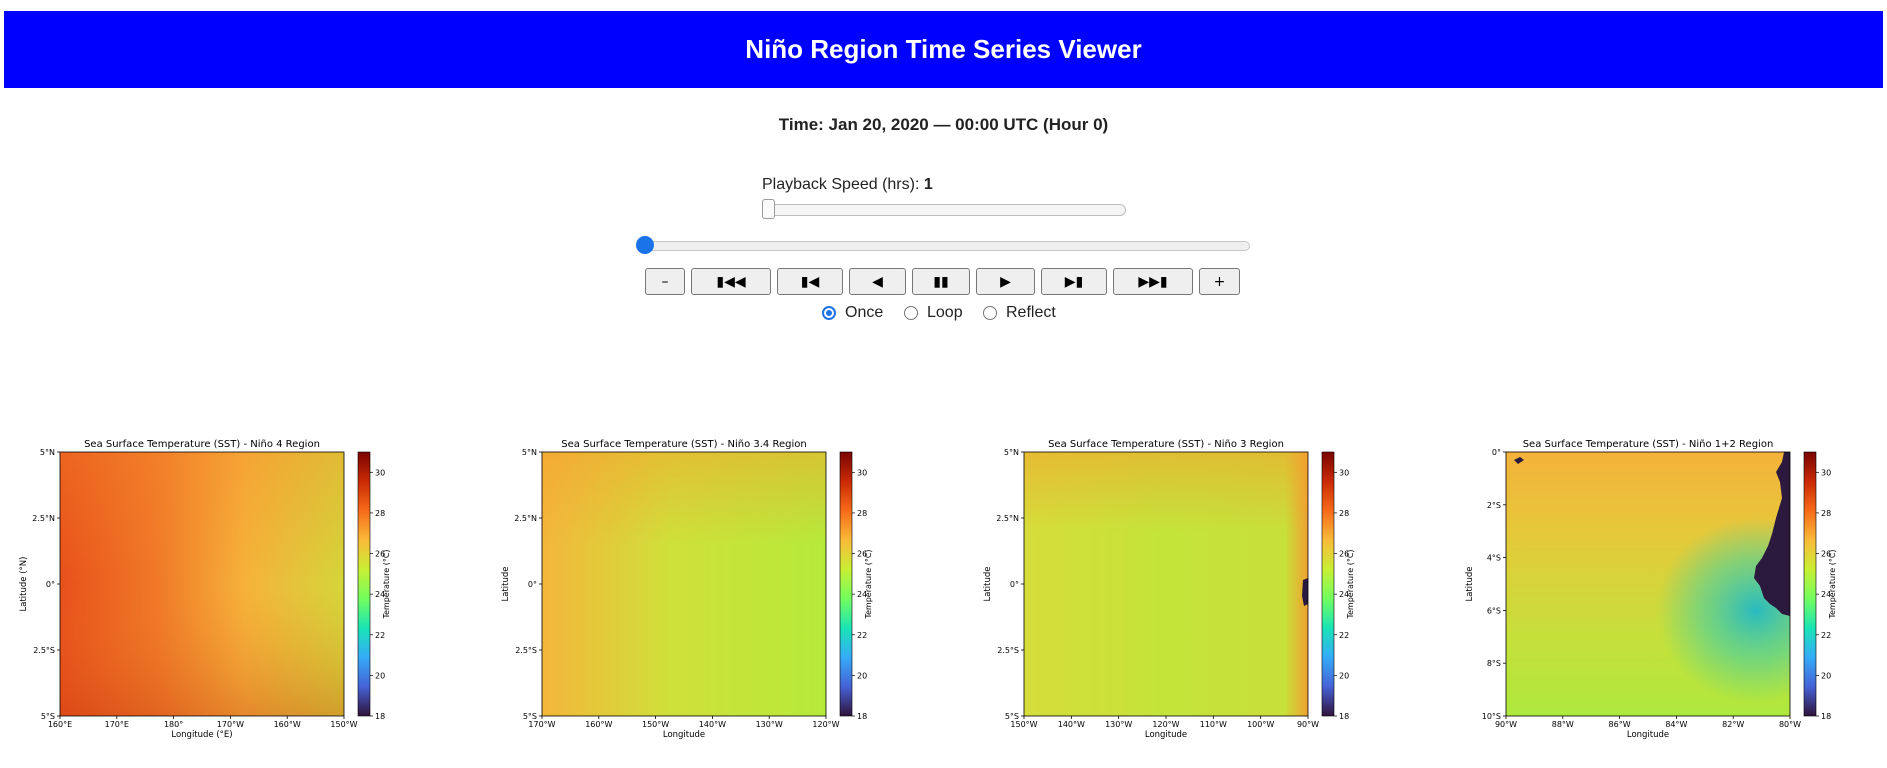 This screenshot has height=768, width=1887. Describe the element at coordinates (1491, 716) in the screenshot. I see `y-tick-label: 10°S` at that location.